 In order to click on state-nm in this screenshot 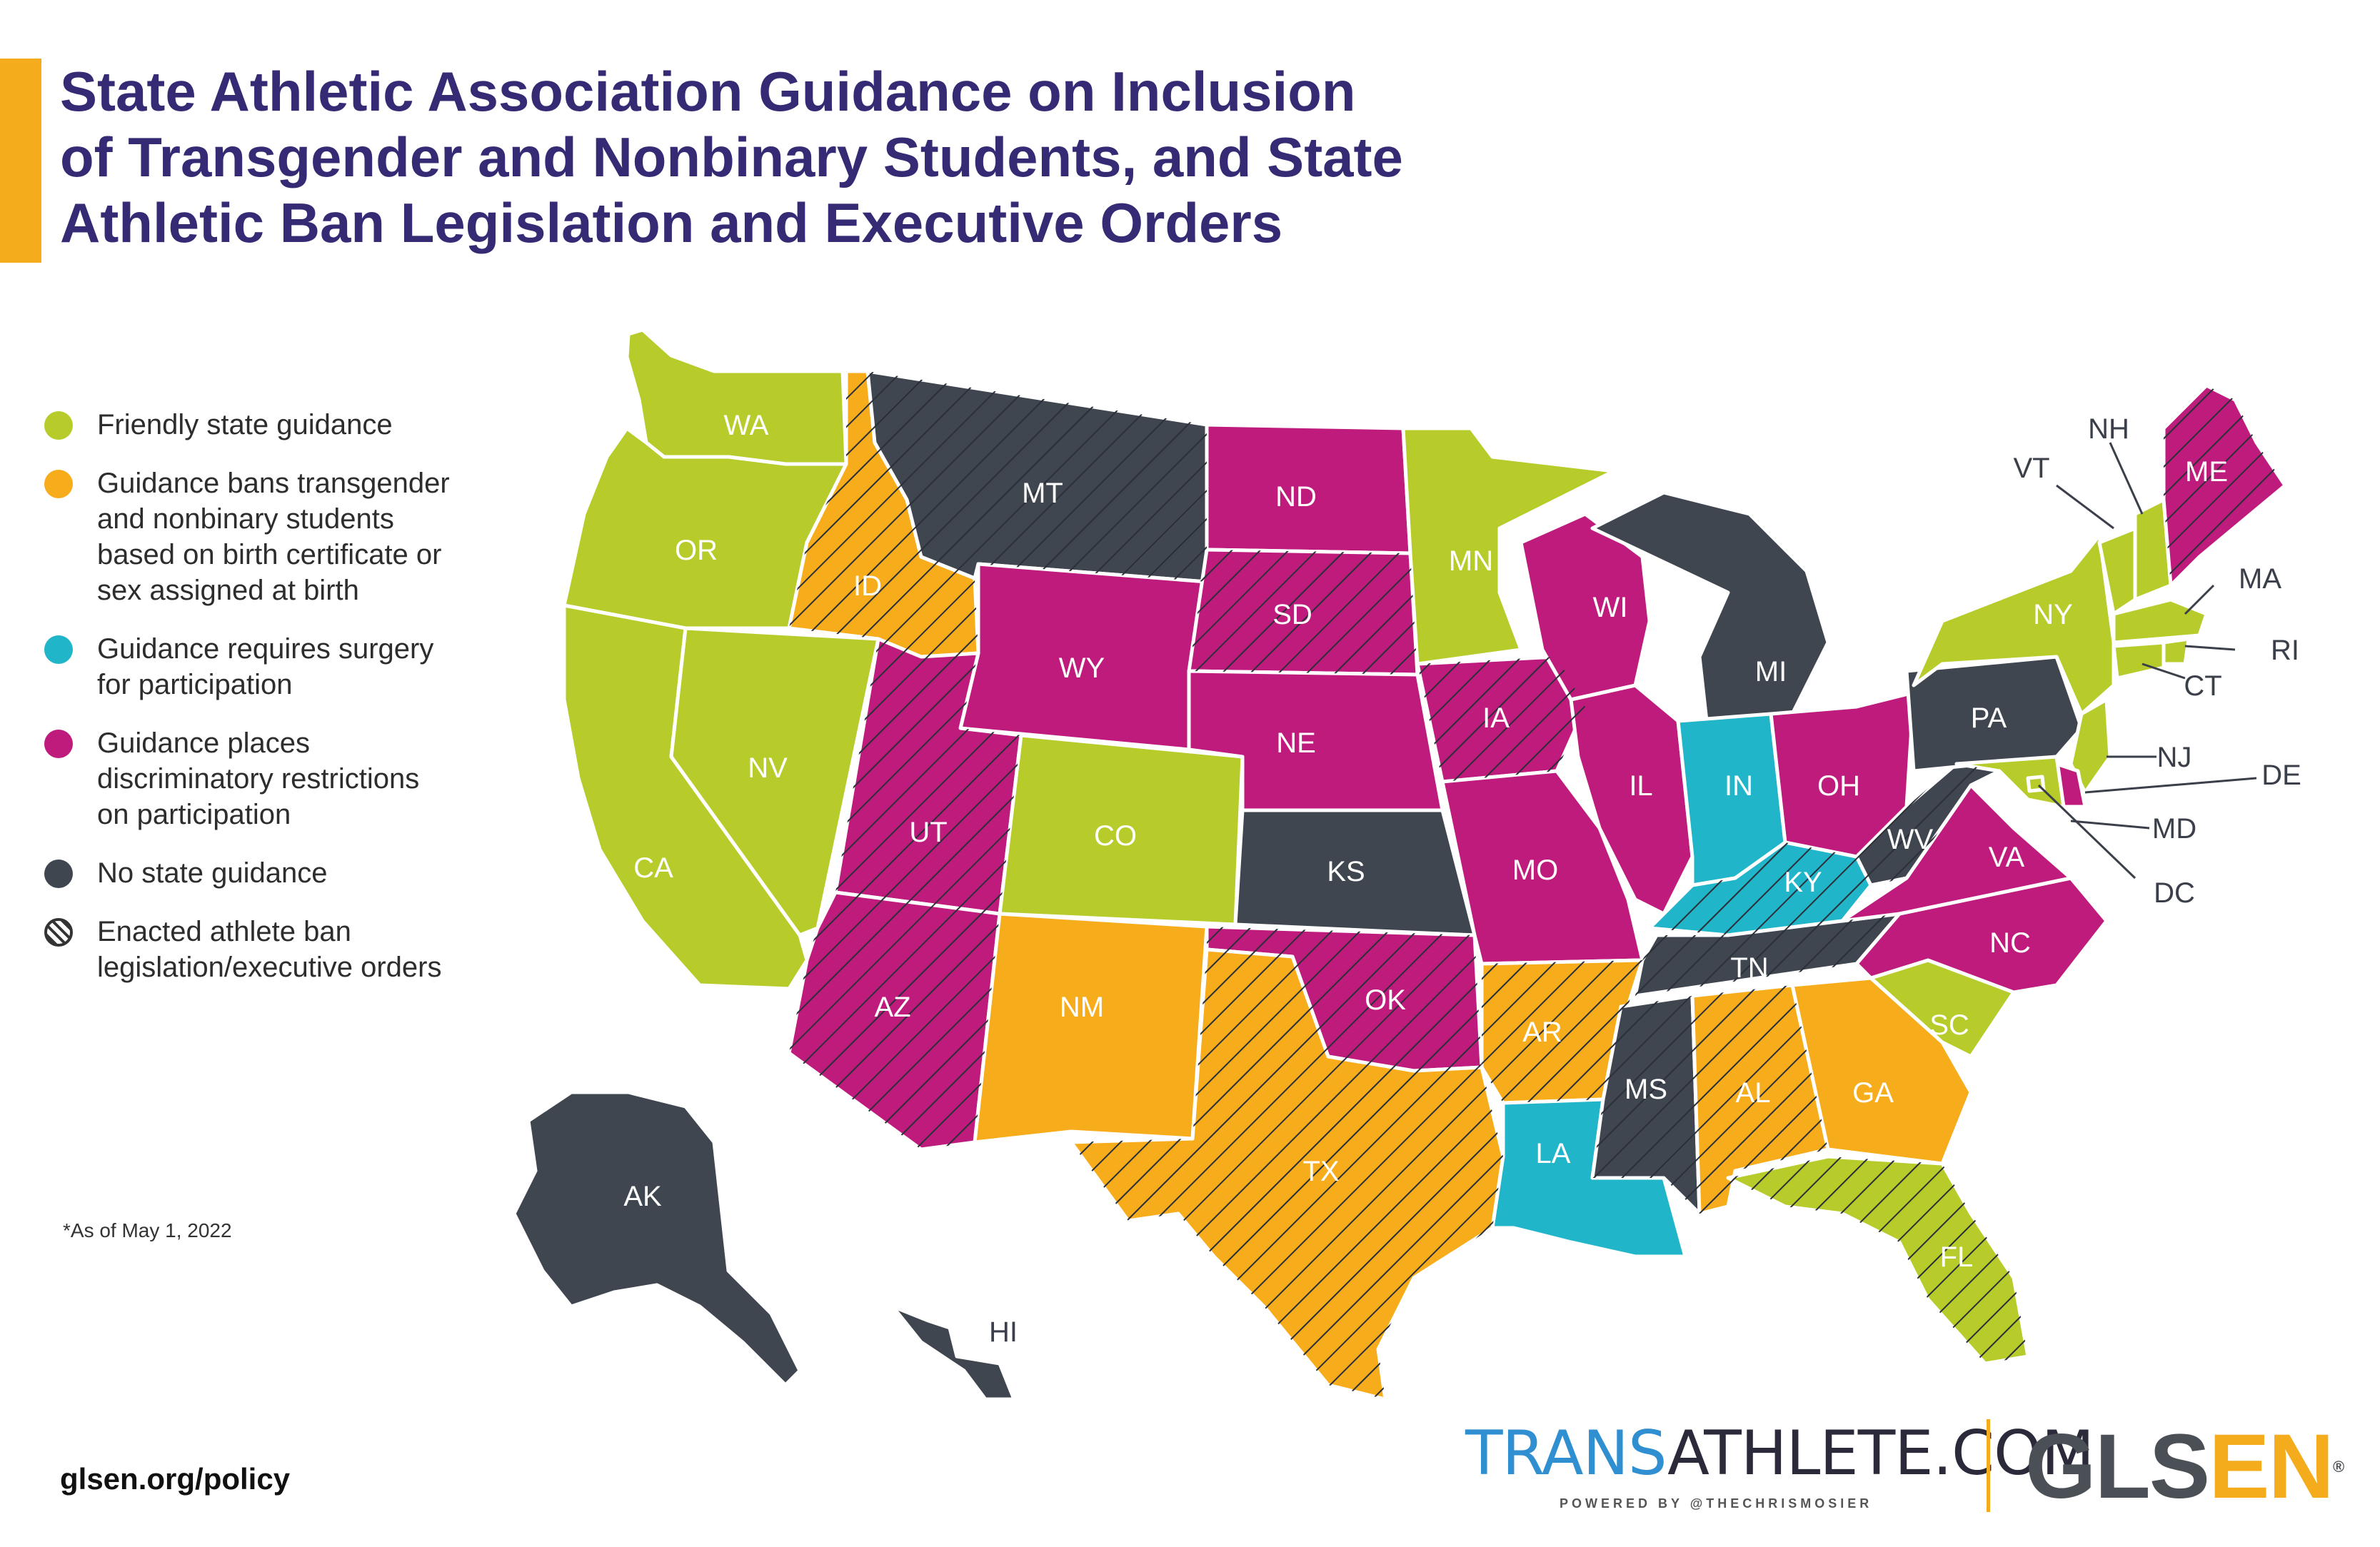, I will do `click(1091, 1028)`.